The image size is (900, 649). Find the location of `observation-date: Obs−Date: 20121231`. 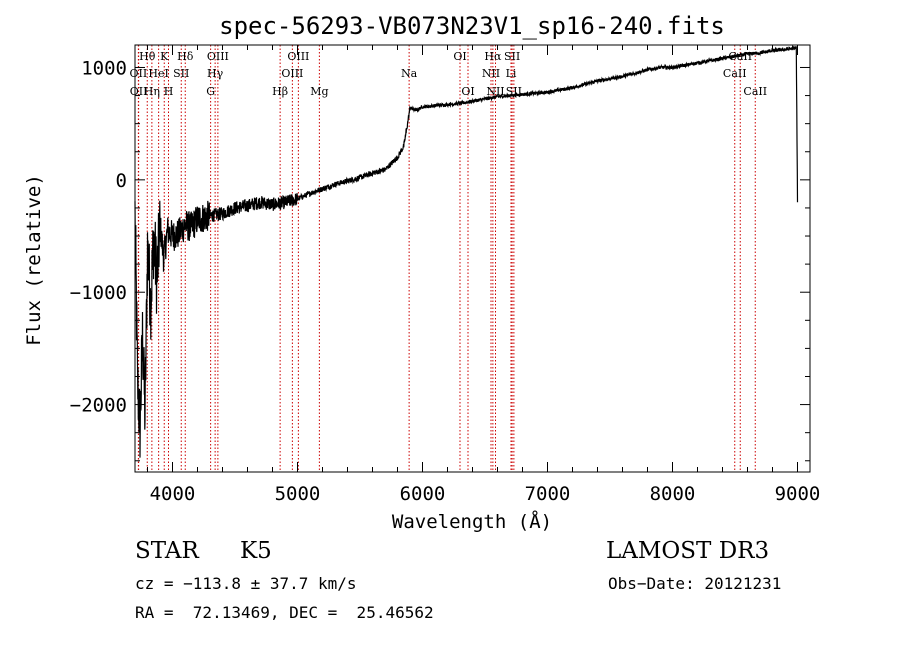

observation-date: Obs−Date: 20121231 is located at coordinates (695, 583).